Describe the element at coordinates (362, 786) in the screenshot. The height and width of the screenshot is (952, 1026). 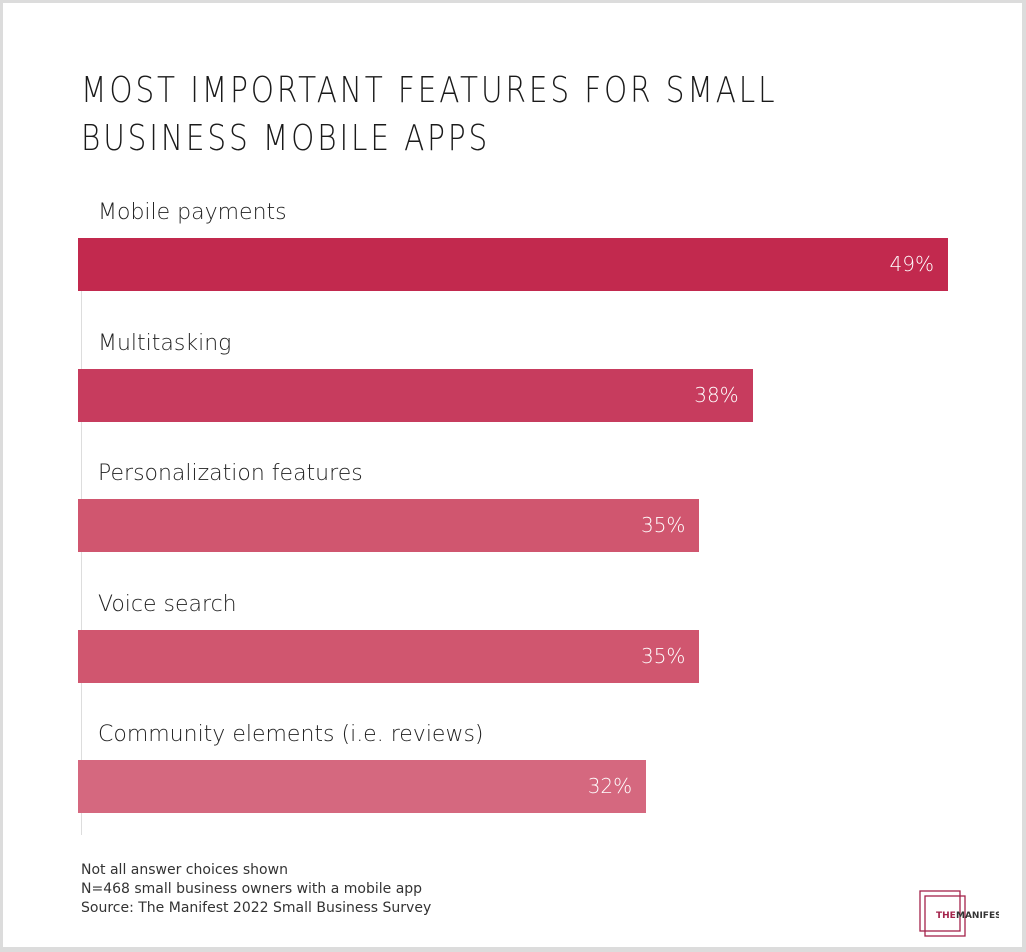
I see `bar: 32%` at that location.